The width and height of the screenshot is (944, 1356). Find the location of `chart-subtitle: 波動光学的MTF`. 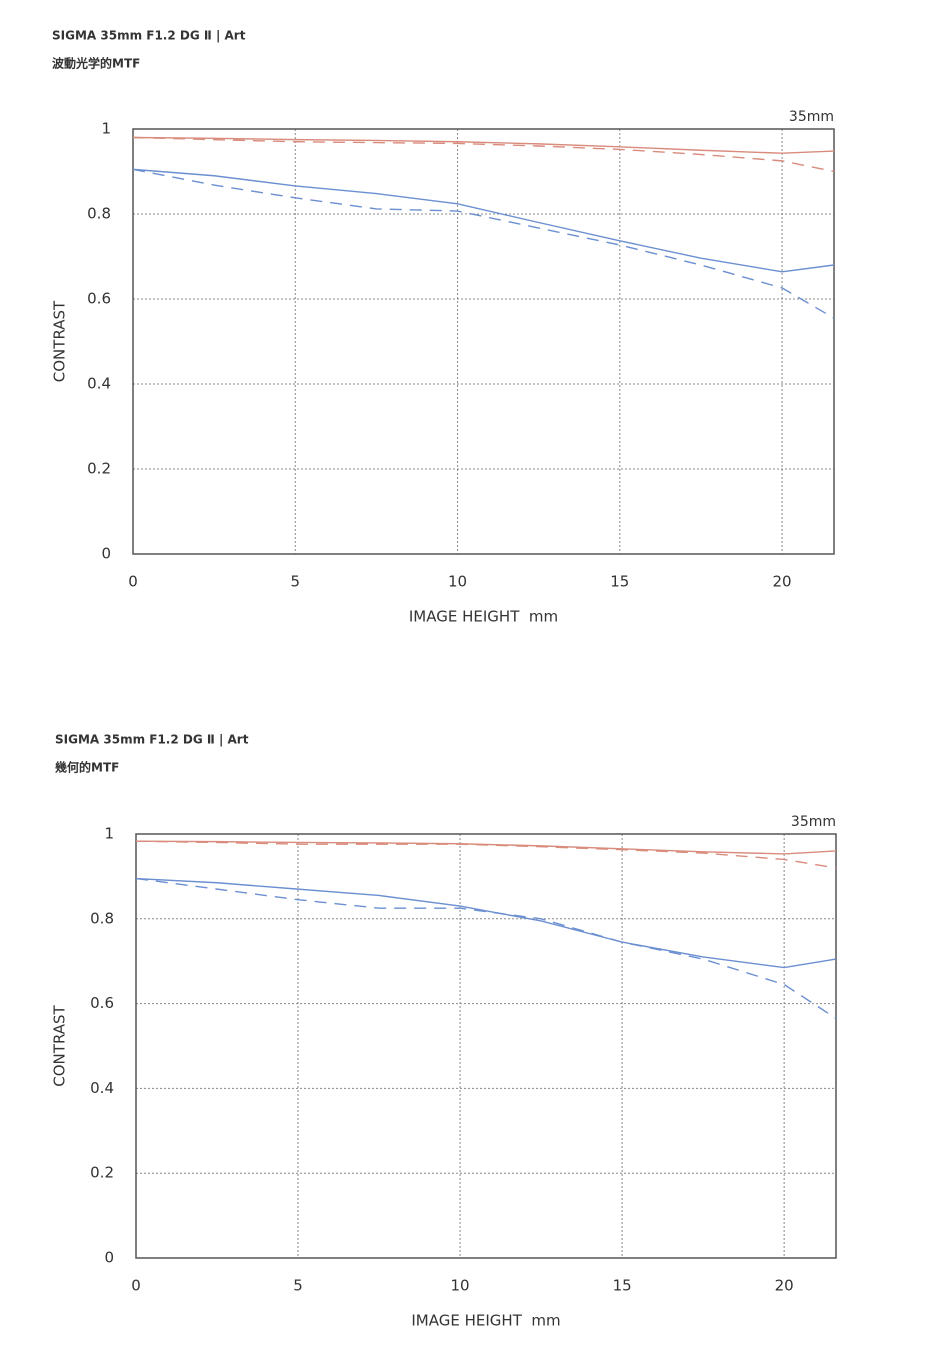

chart-subtitle: 波動光学的MTF is located at coordinates (96, 63).